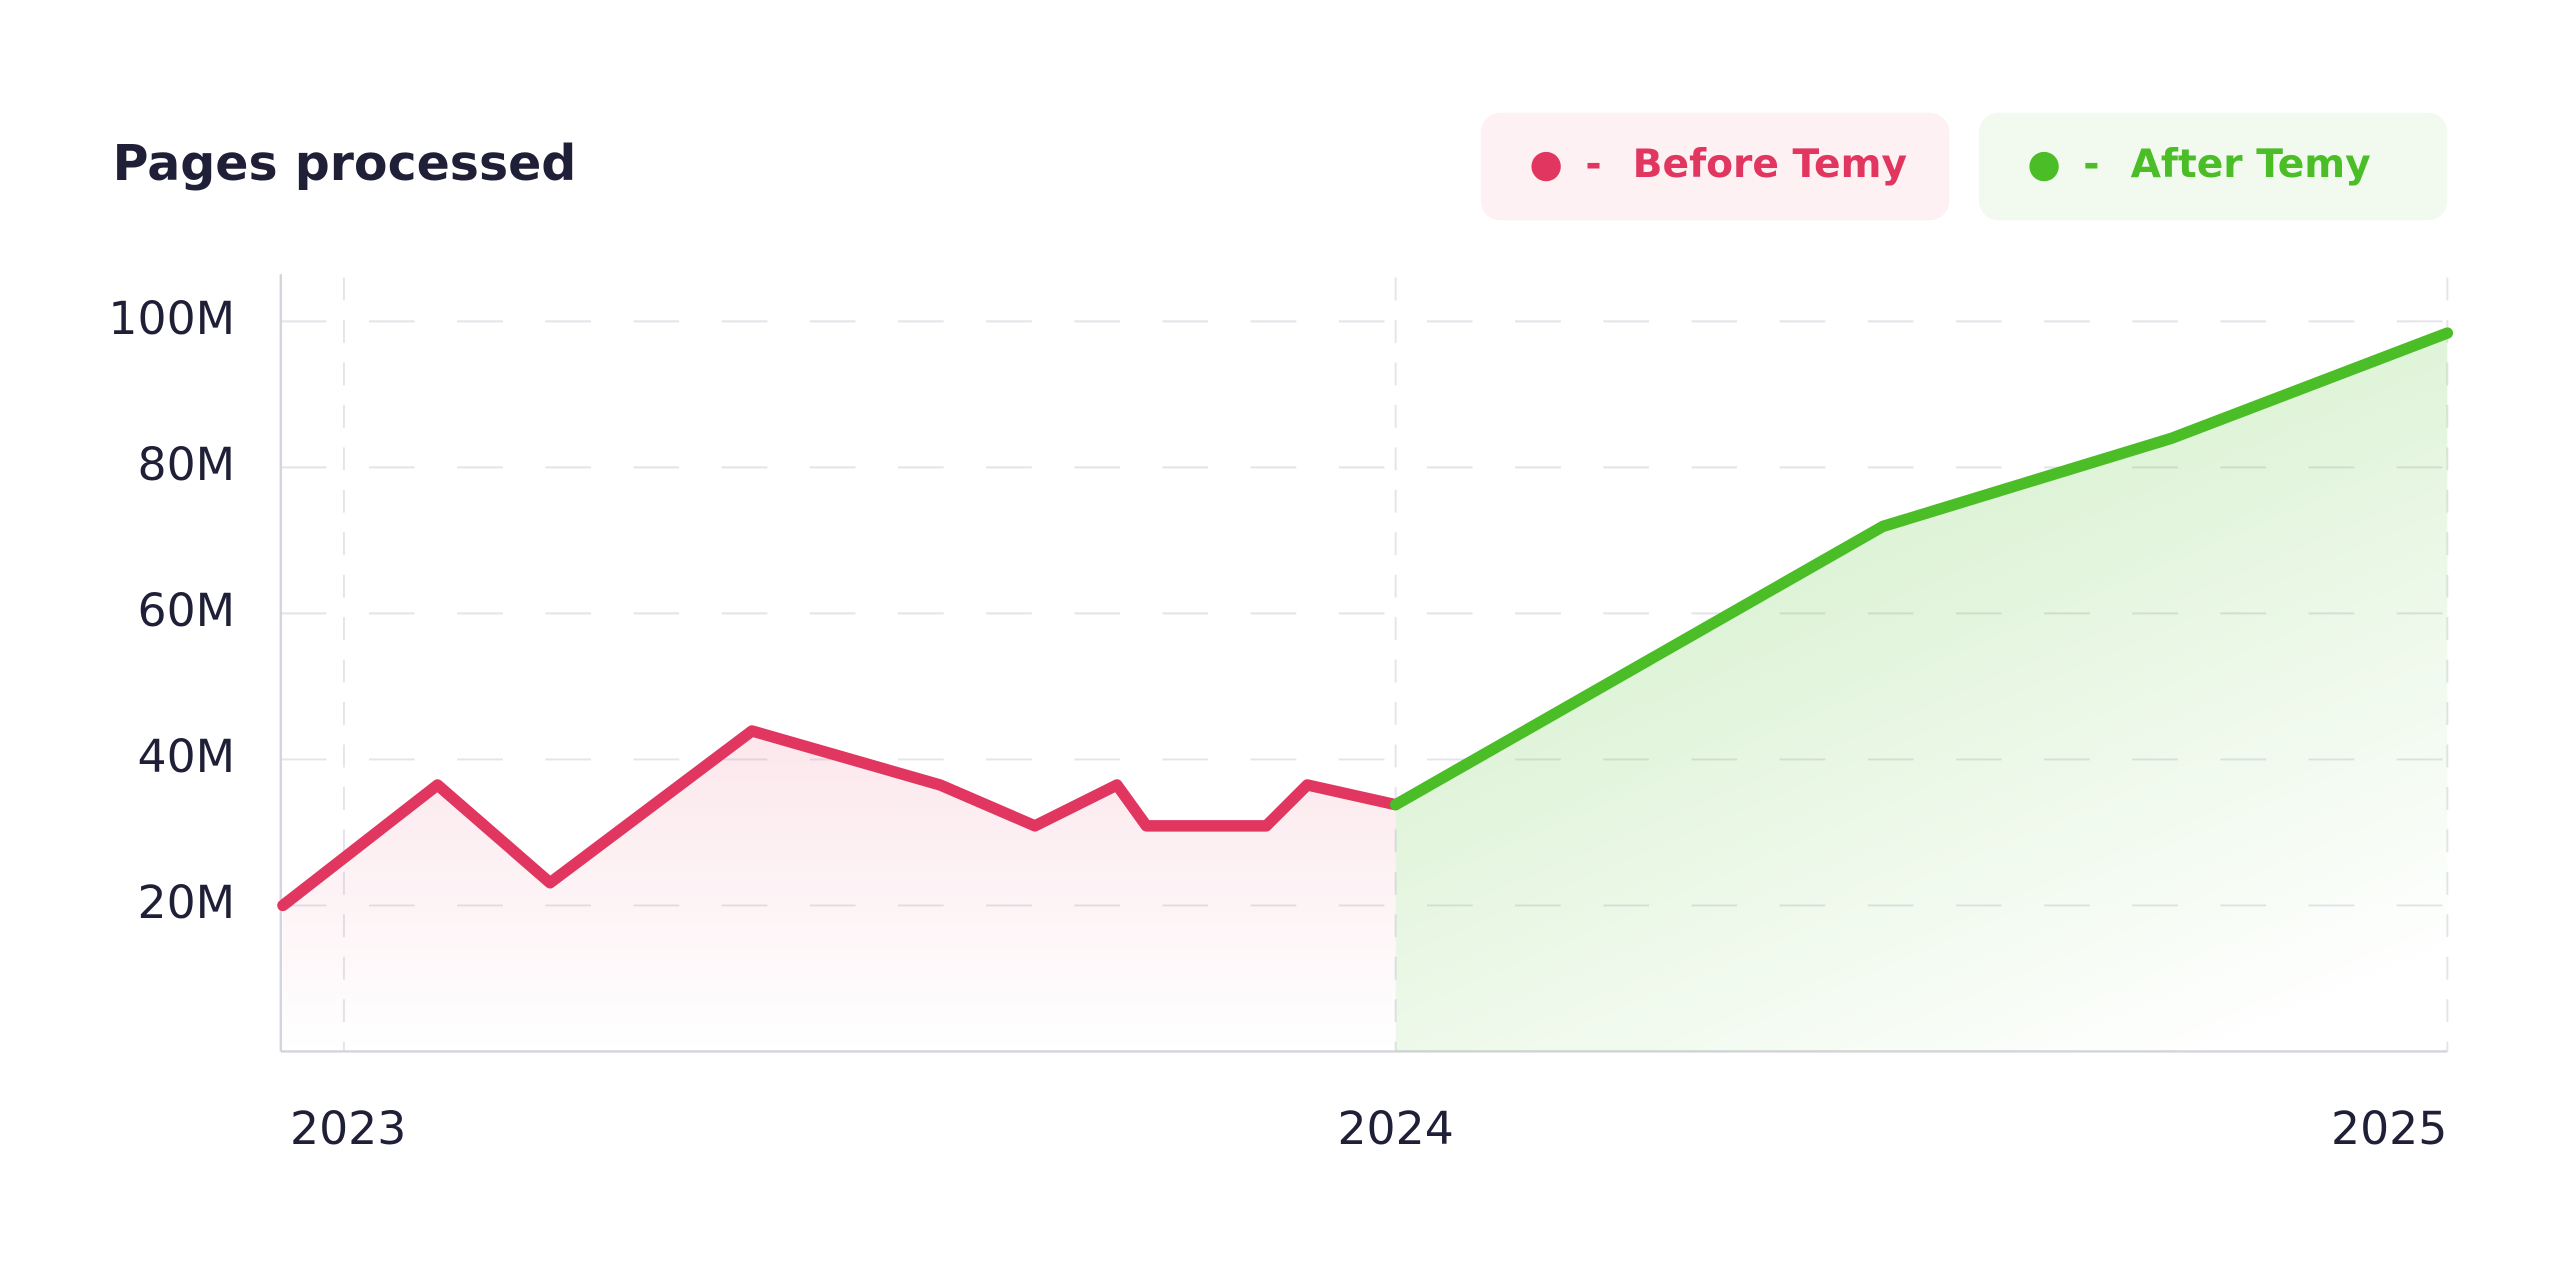 Image resolution: width=2560 pixels, height=1282 pixels. What do you see at coordinates (187, 464) in the screenshot?
I see `y-tick-label: 80M` at bounding box center [187, 464].